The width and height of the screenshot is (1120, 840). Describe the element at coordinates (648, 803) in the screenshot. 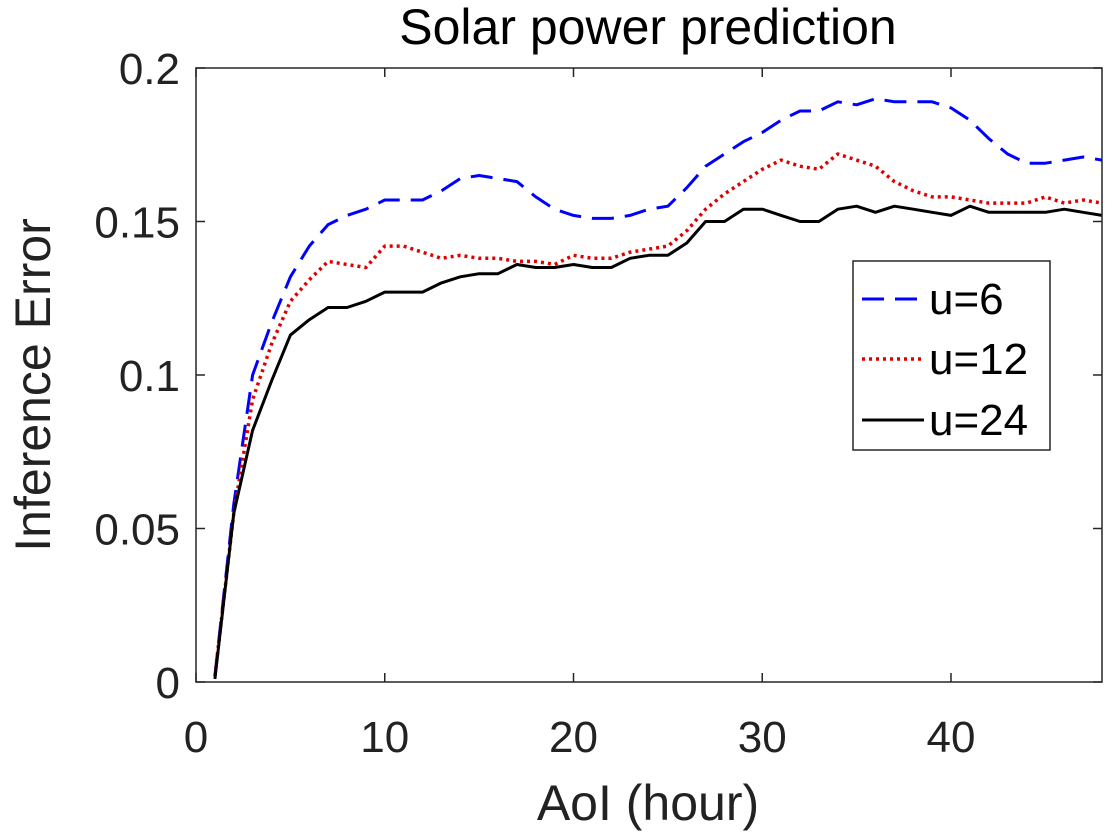

I see `x-axis-title: AoI (hour)` at that location.